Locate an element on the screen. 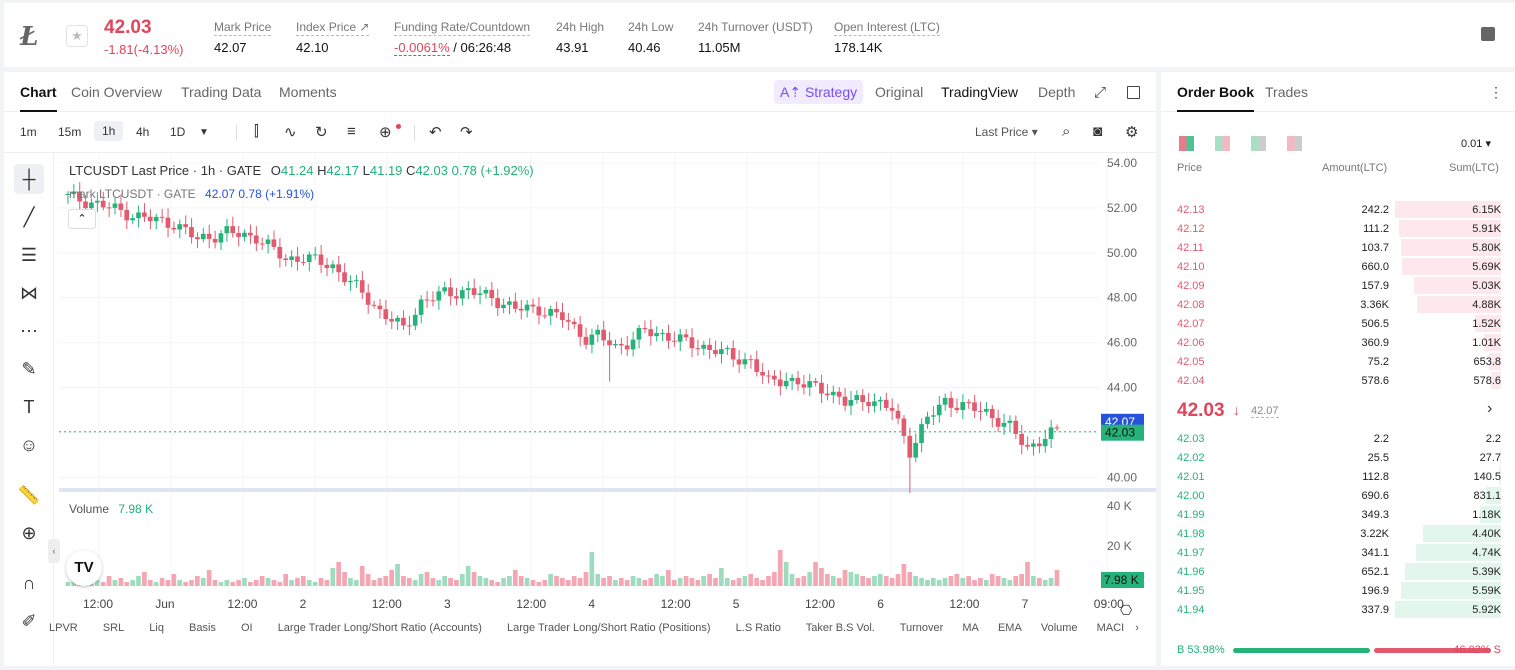  bid-row: 41.95 196.9 5.59K is located at coordinates (1338, 590).